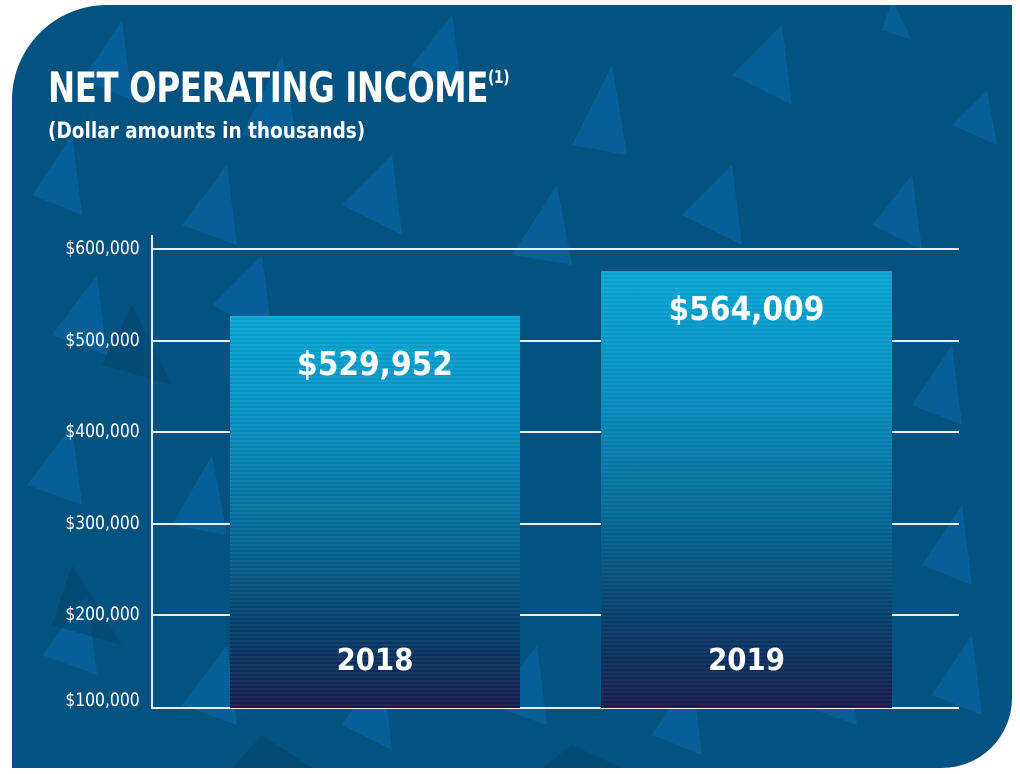 The width and height of the screenshot is (1020, 774). I want to click on bar-value-label: $564,009, so click(746, 308).